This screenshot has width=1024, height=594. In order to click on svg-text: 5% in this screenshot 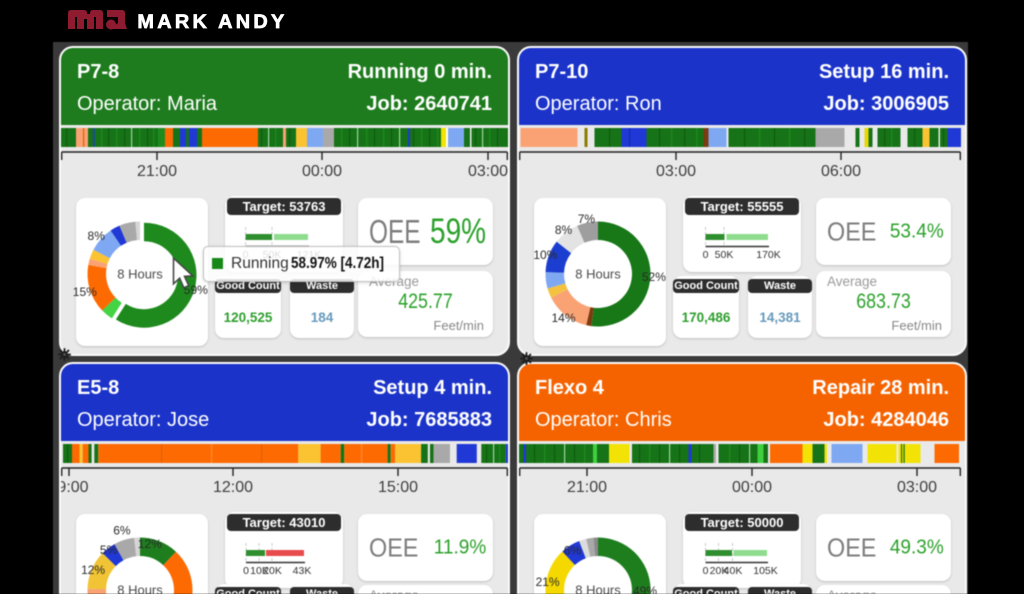, I will do `click(109, 550)`.